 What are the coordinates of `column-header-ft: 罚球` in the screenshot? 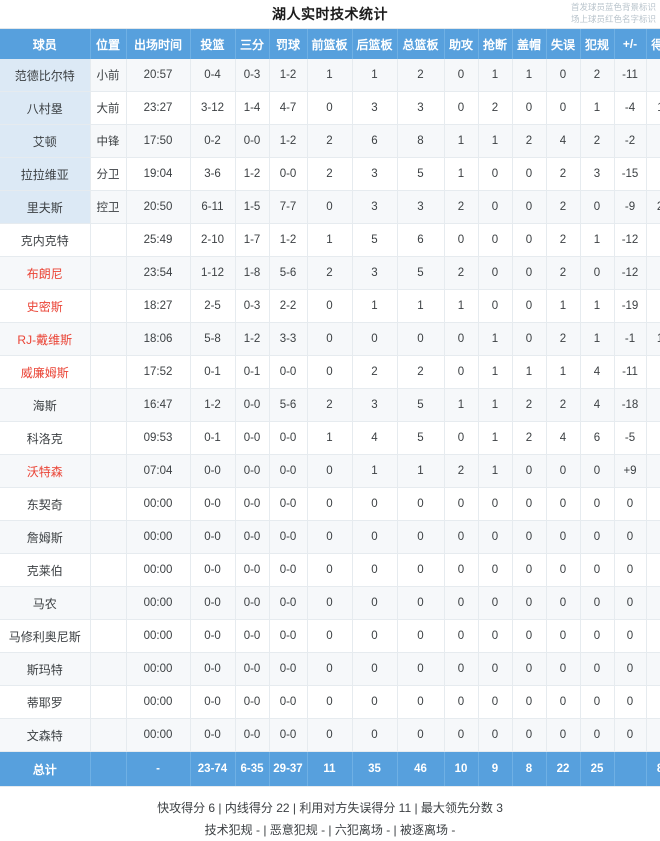 It's located at (288, 44).